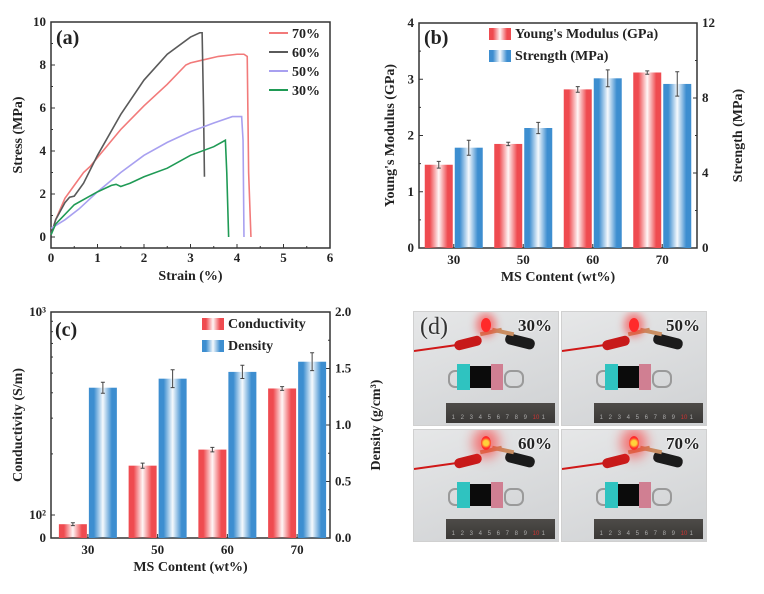  I want to click on y-tick-label: 1, so click(411, 191).